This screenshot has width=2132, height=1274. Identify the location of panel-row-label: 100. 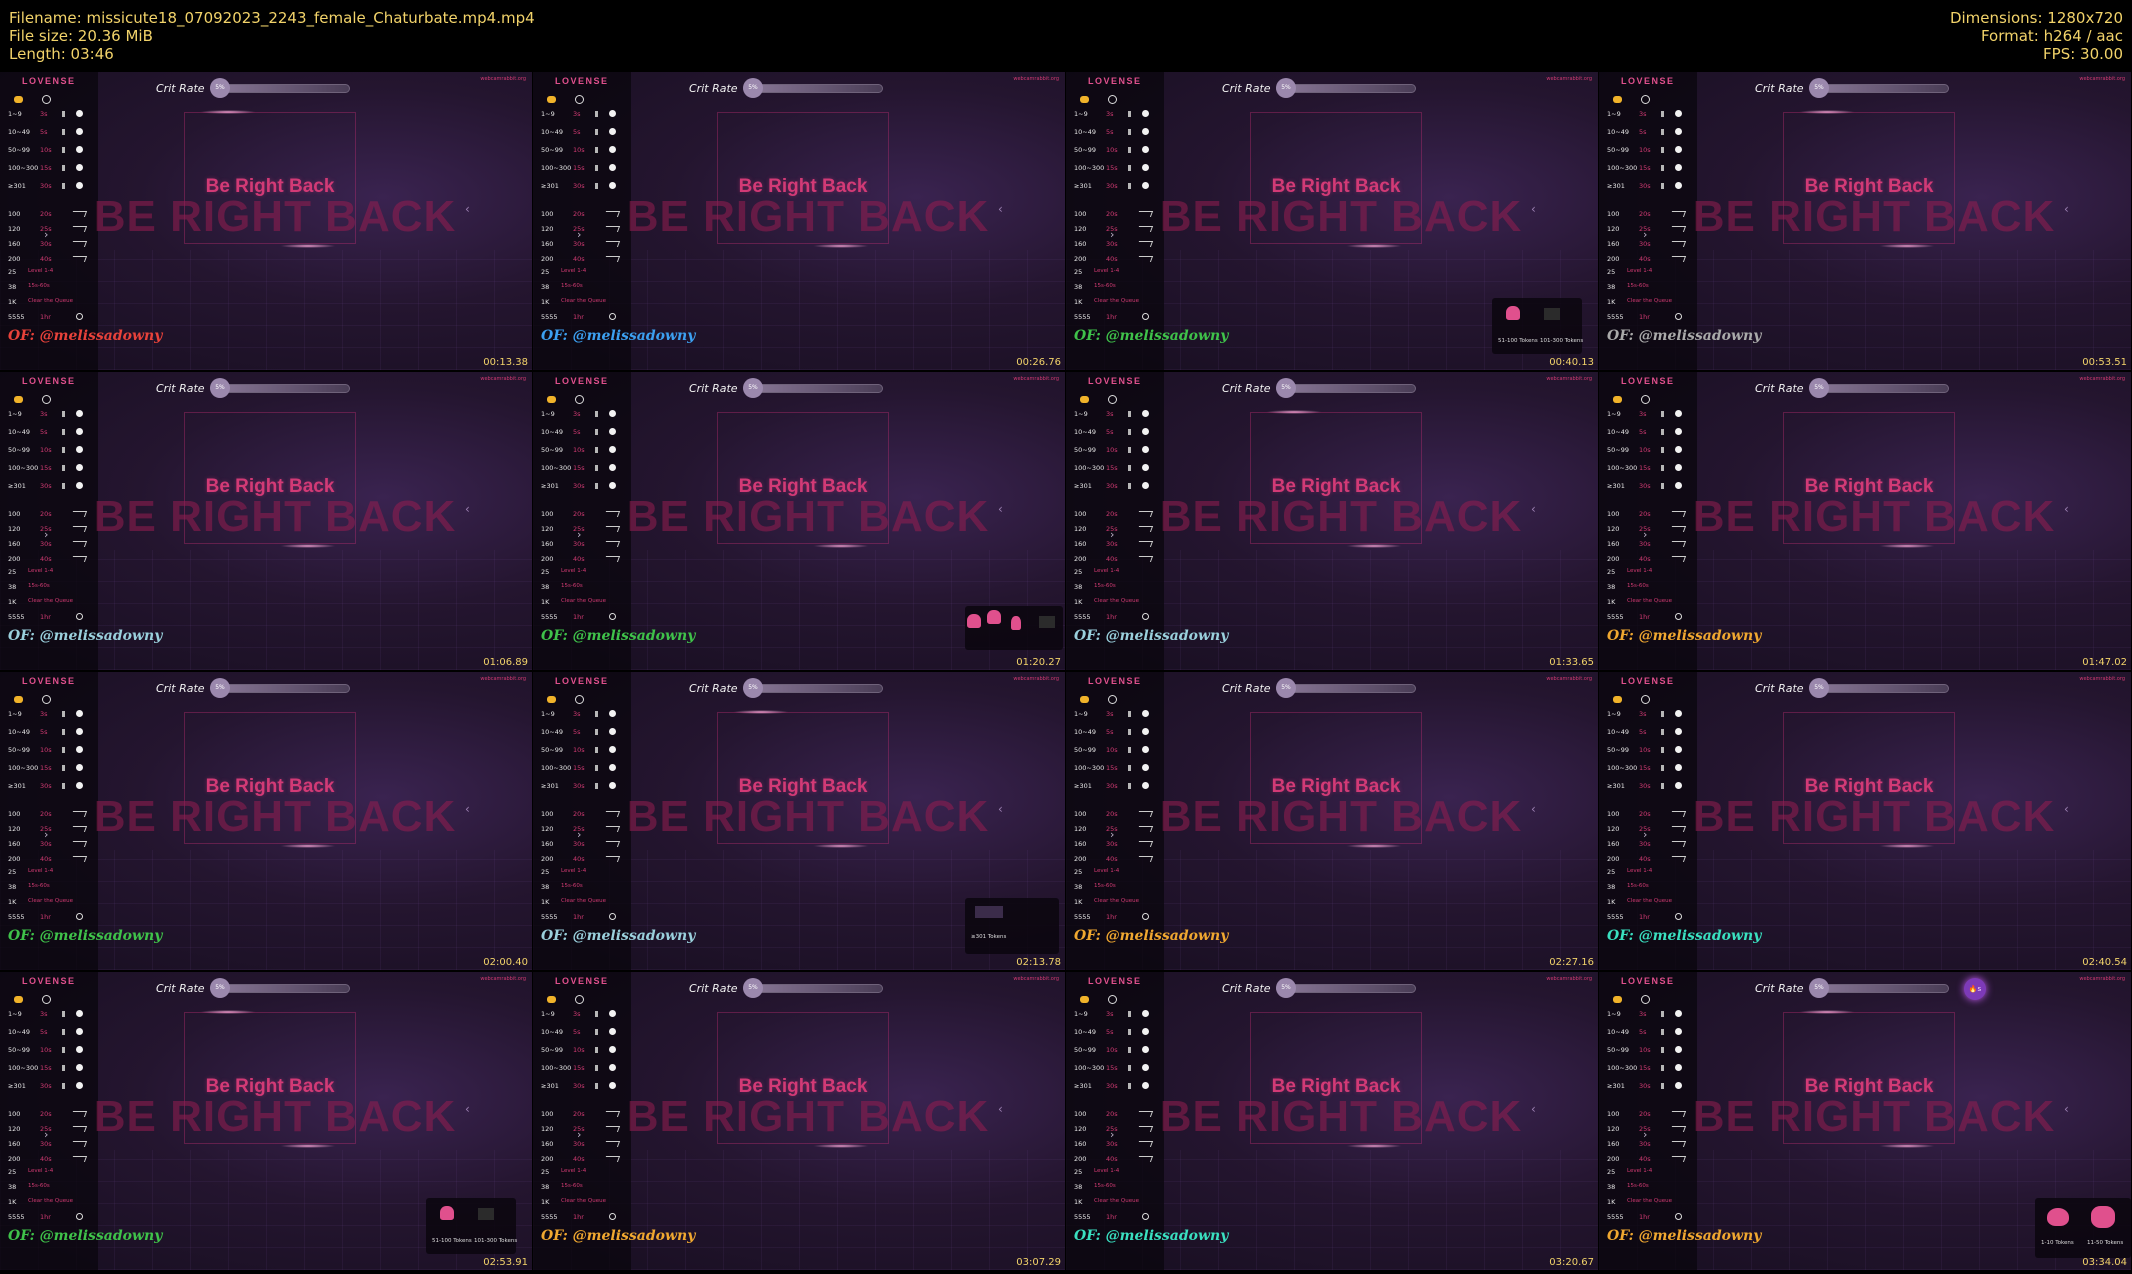
(547, 514).